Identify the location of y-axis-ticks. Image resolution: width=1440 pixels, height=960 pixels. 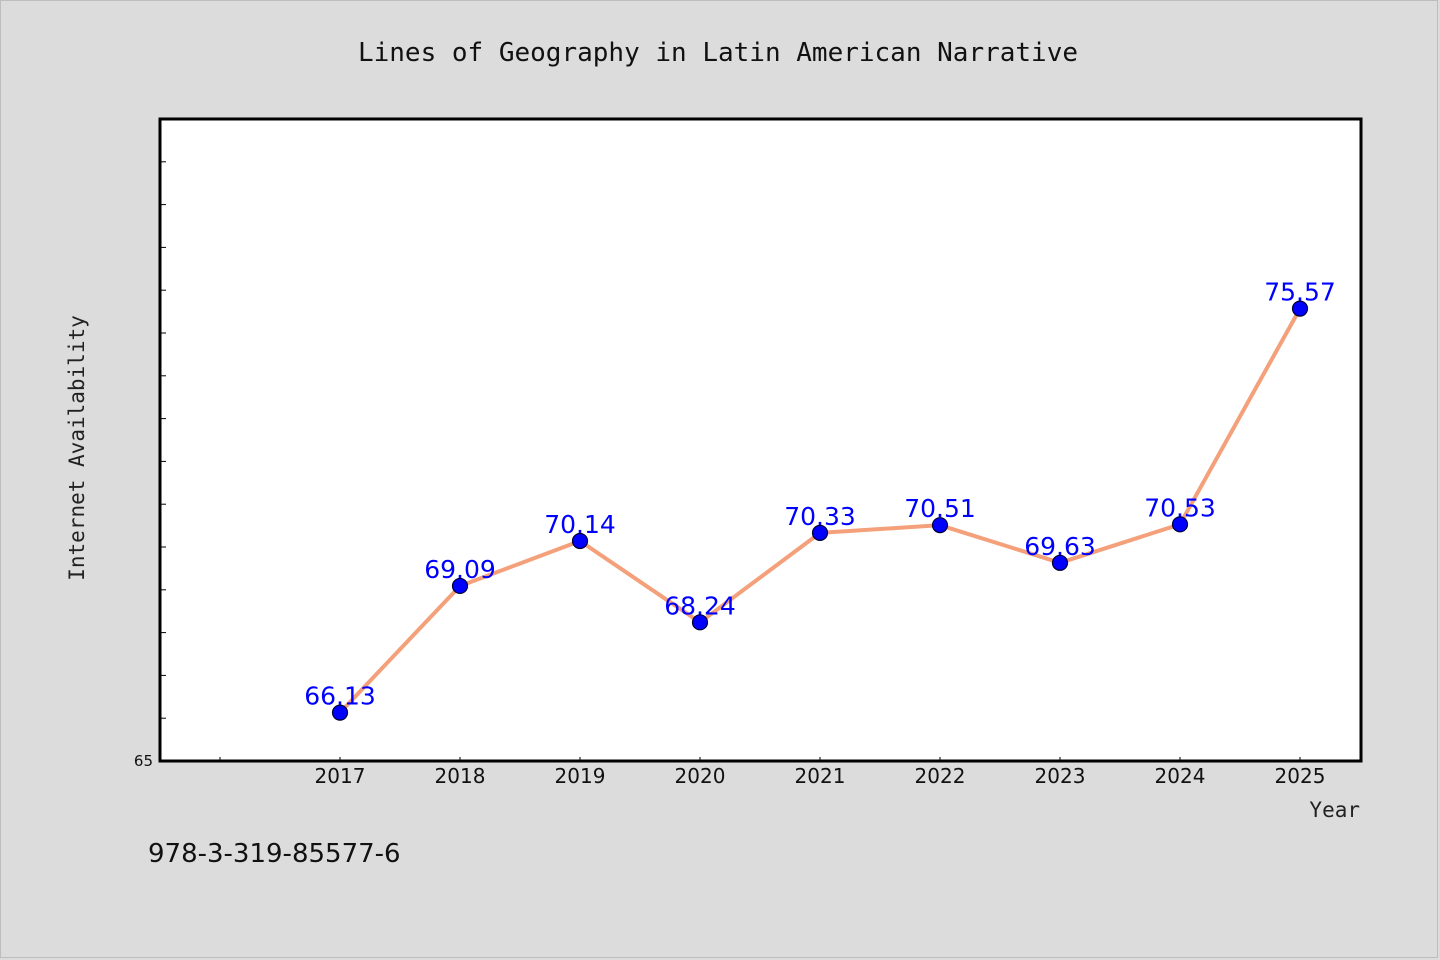
(163, 440).